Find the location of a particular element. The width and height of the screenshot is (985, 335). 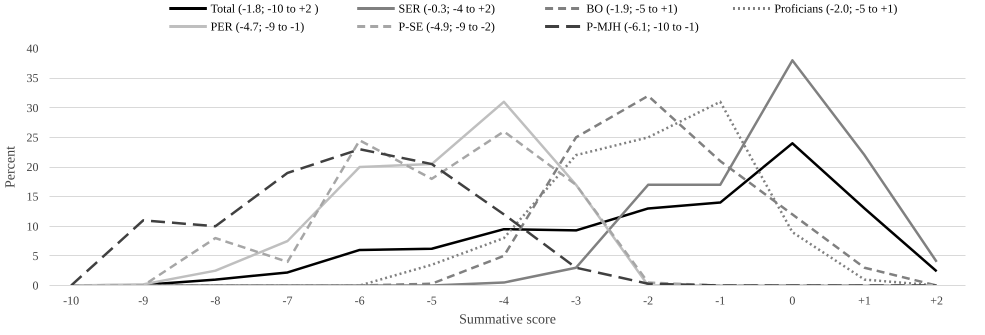

x-tick-label: -1 is located at coordinates (720, 301).